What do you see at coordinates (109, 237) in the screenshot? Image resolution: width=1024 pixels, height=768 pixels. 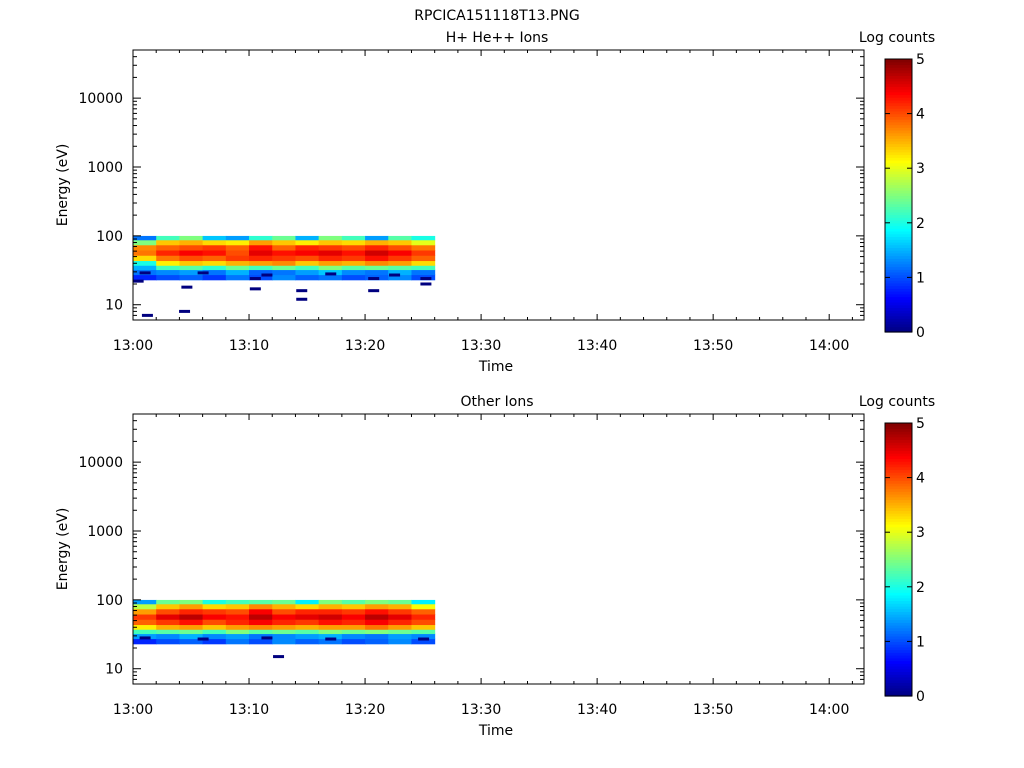 I see `y-tick-label: 100` at bounding box center [109, 237].